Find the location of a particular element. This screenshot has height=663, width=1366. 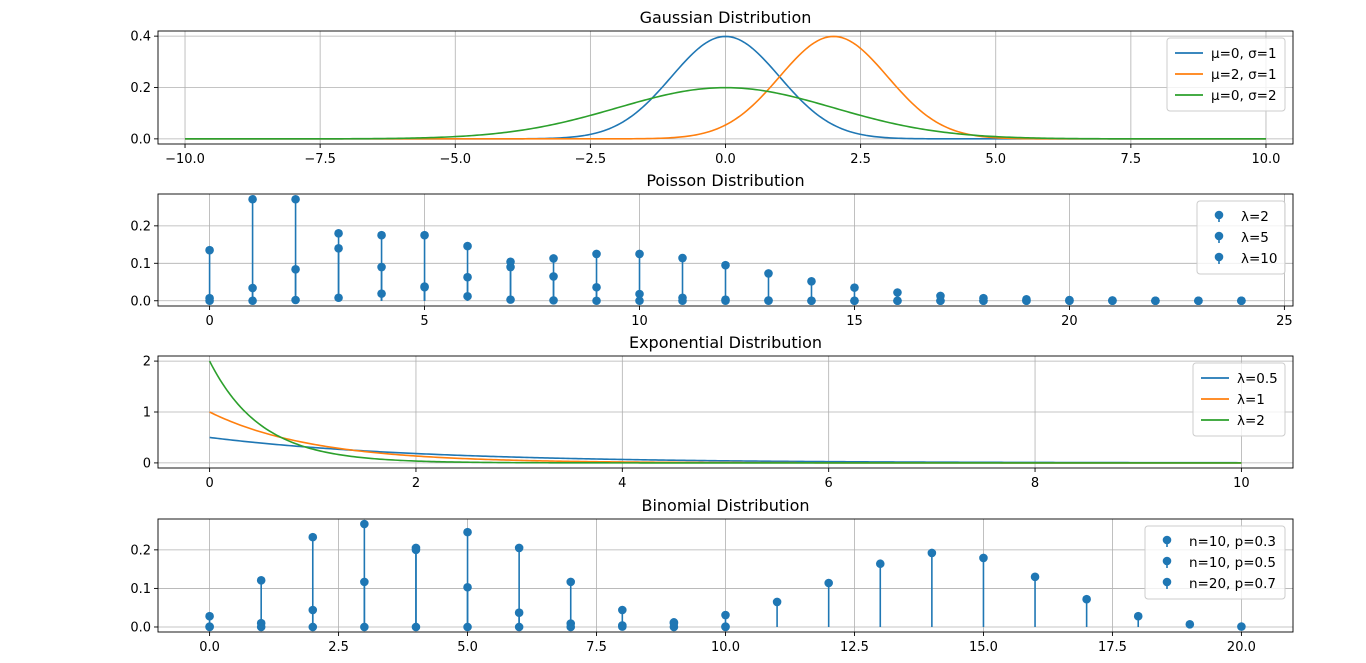

legend-label: μ=0, σ=1 is located at coordinates (1244, 54).